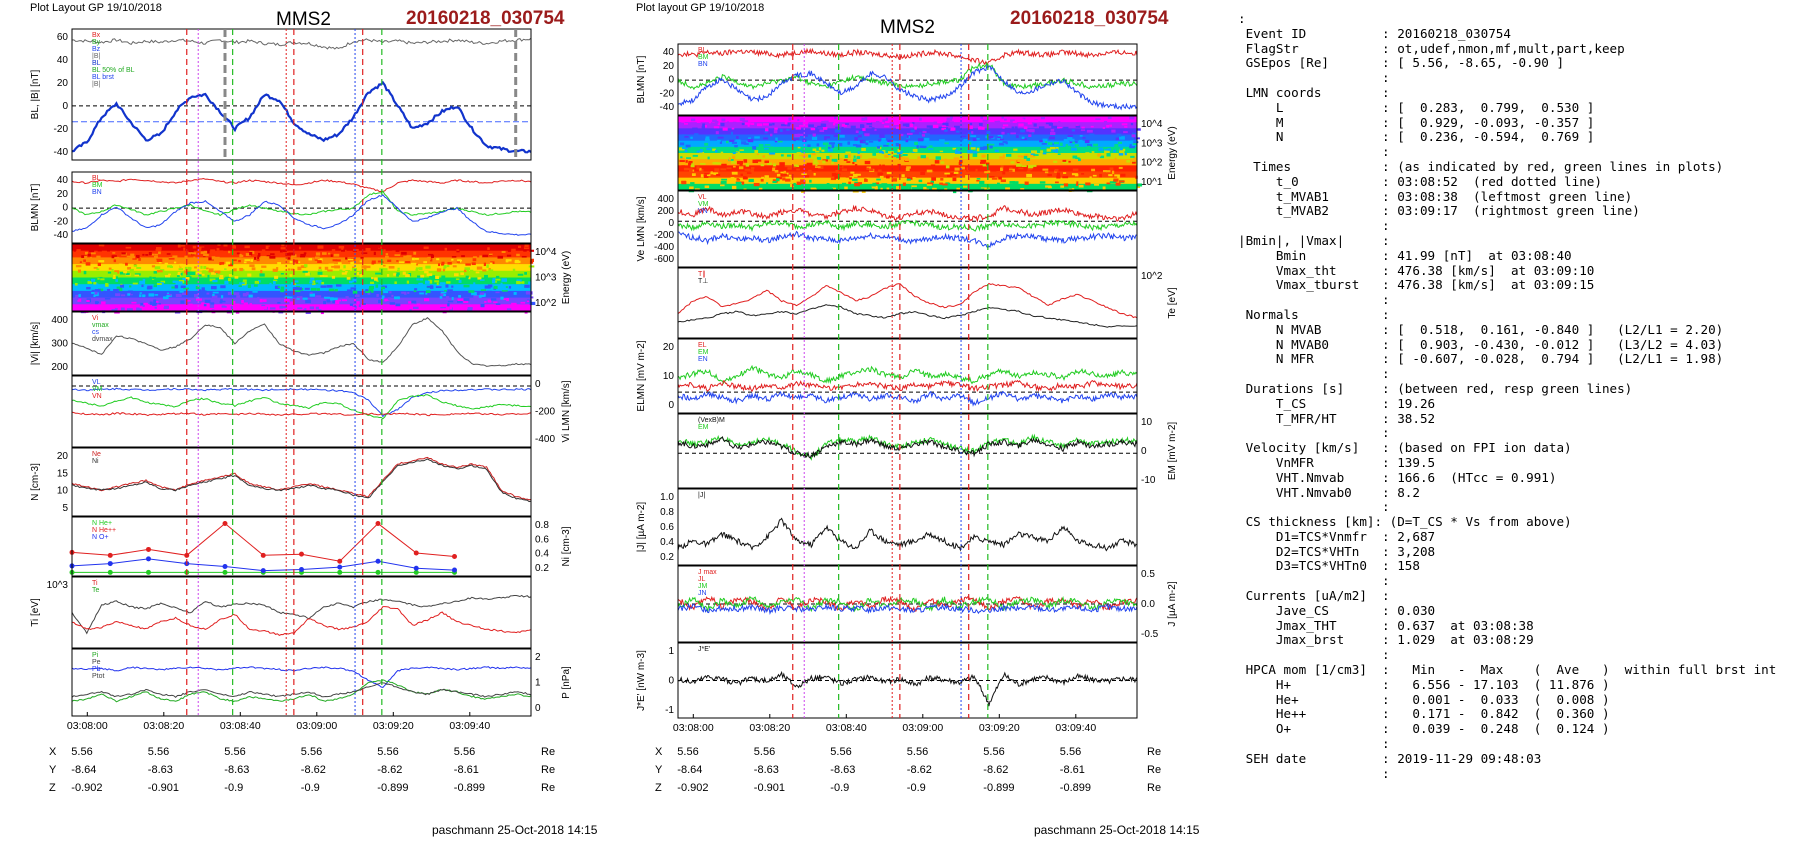 The width and height of the screenshot is (1804, 841). I want to click on mid-7-ylabel: |J| [µA m-2], so click(641, 527).